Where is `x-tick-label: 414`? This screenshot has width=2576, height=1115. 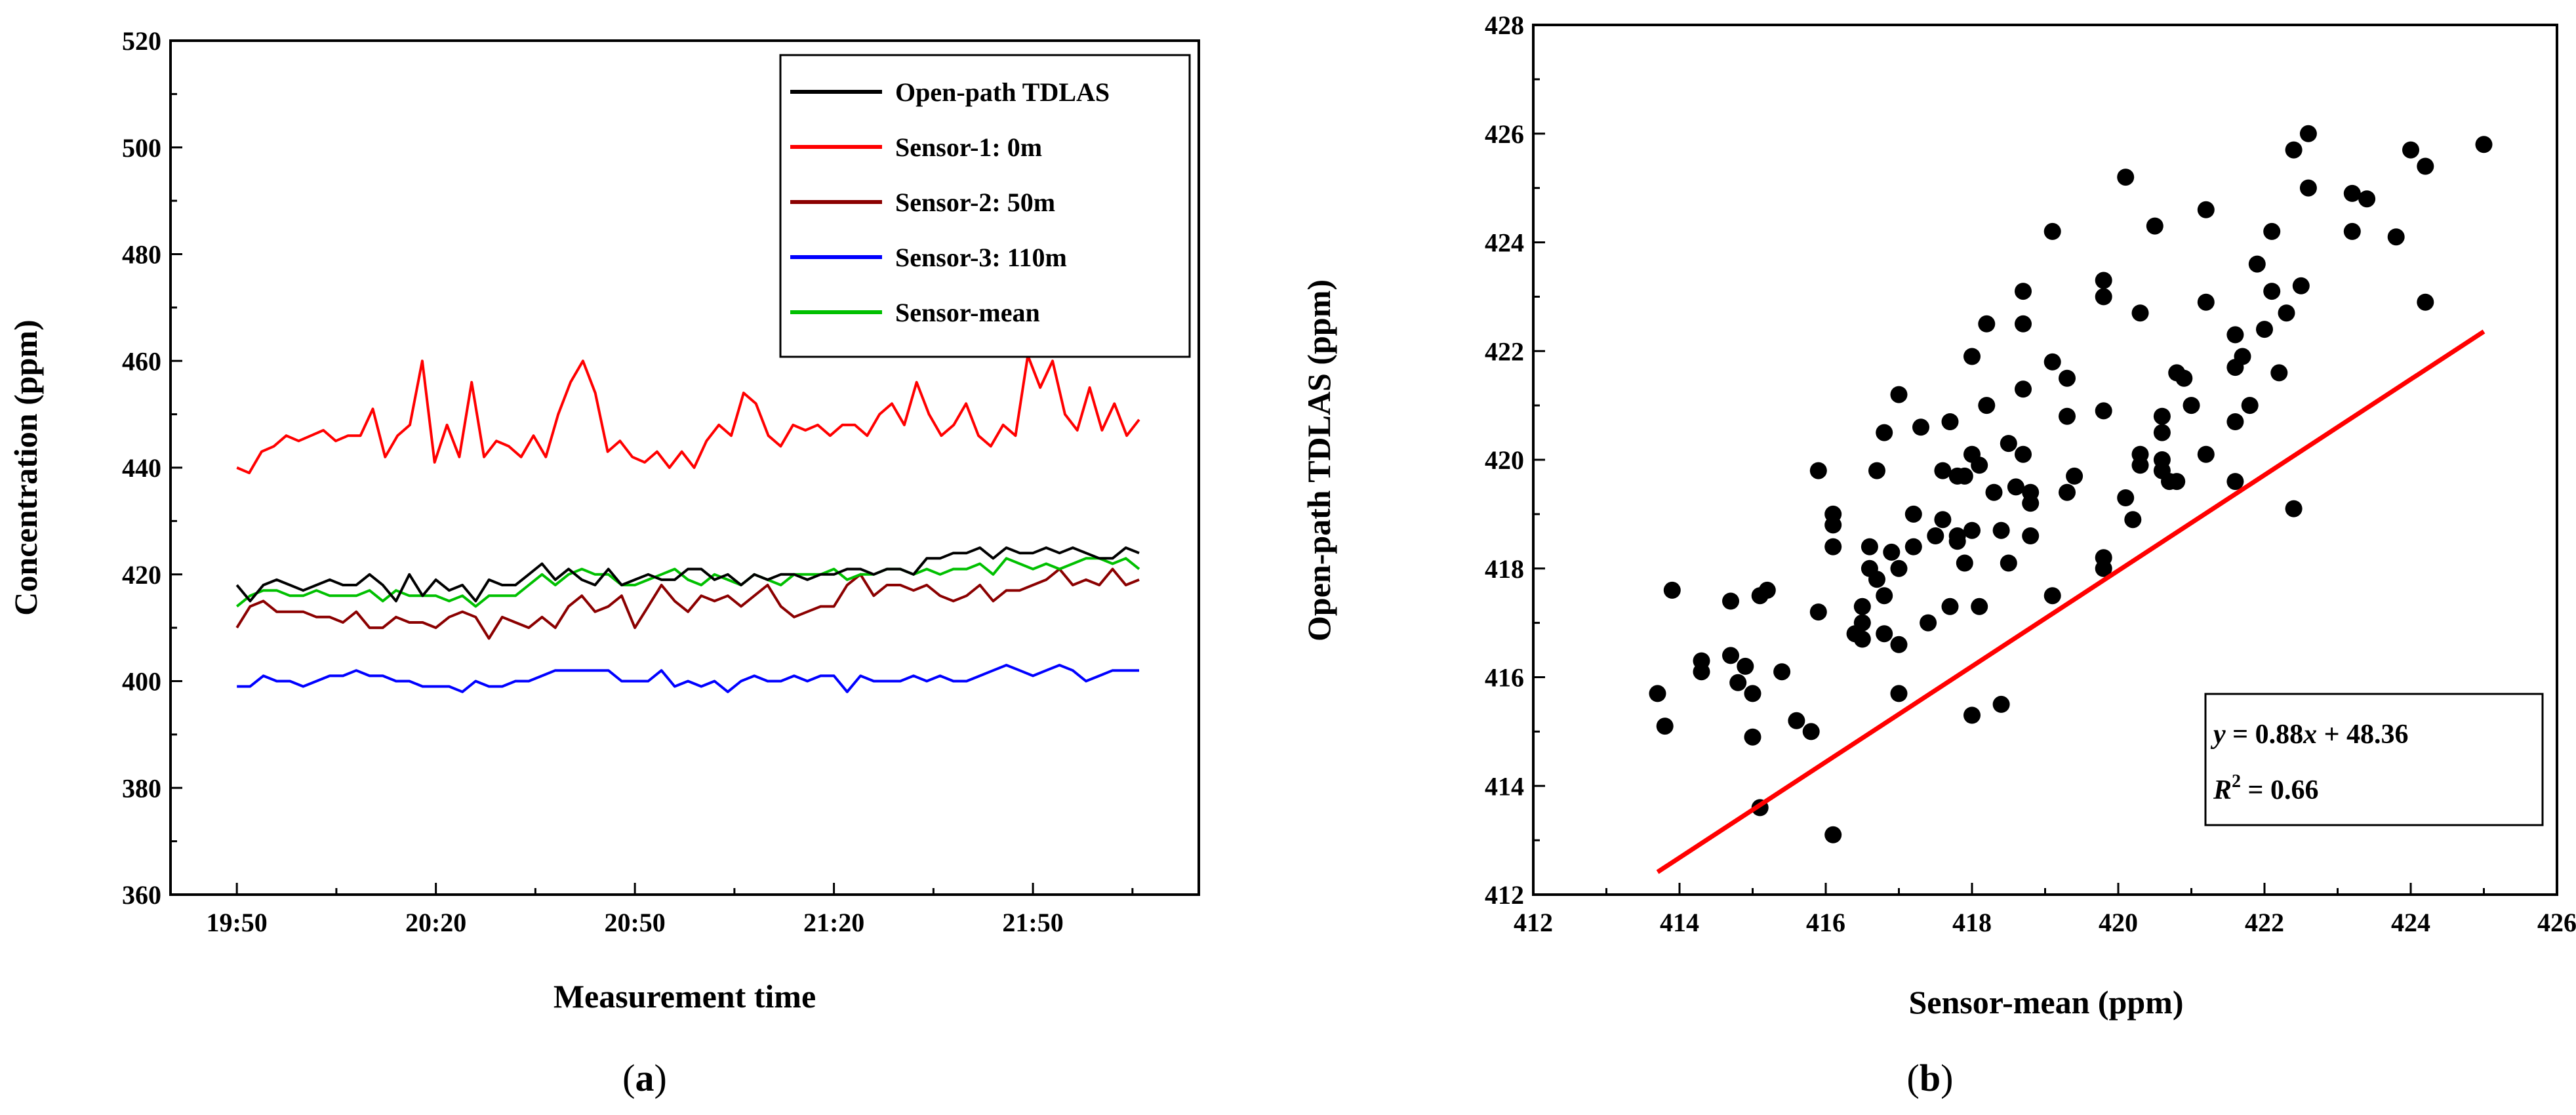
x-tick-label: 414 is located at coordinates (1679, 922).